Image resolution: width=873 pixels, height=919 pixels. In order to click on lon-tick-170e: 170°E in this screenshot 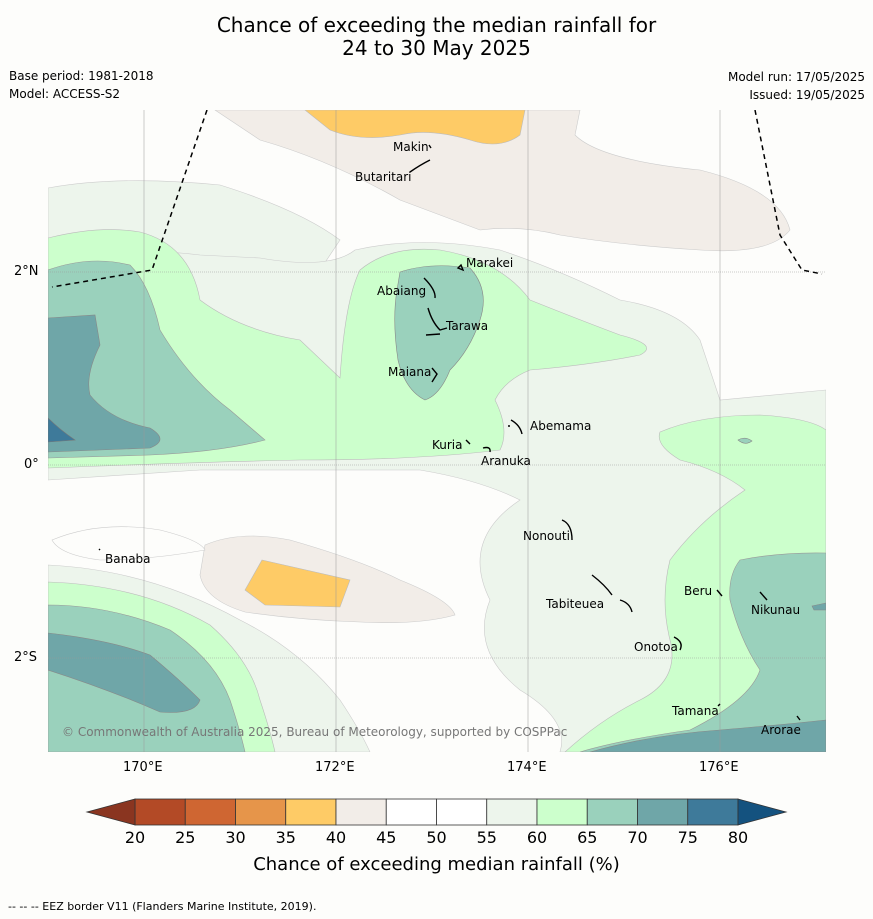, I will do `click(143, 767)`.